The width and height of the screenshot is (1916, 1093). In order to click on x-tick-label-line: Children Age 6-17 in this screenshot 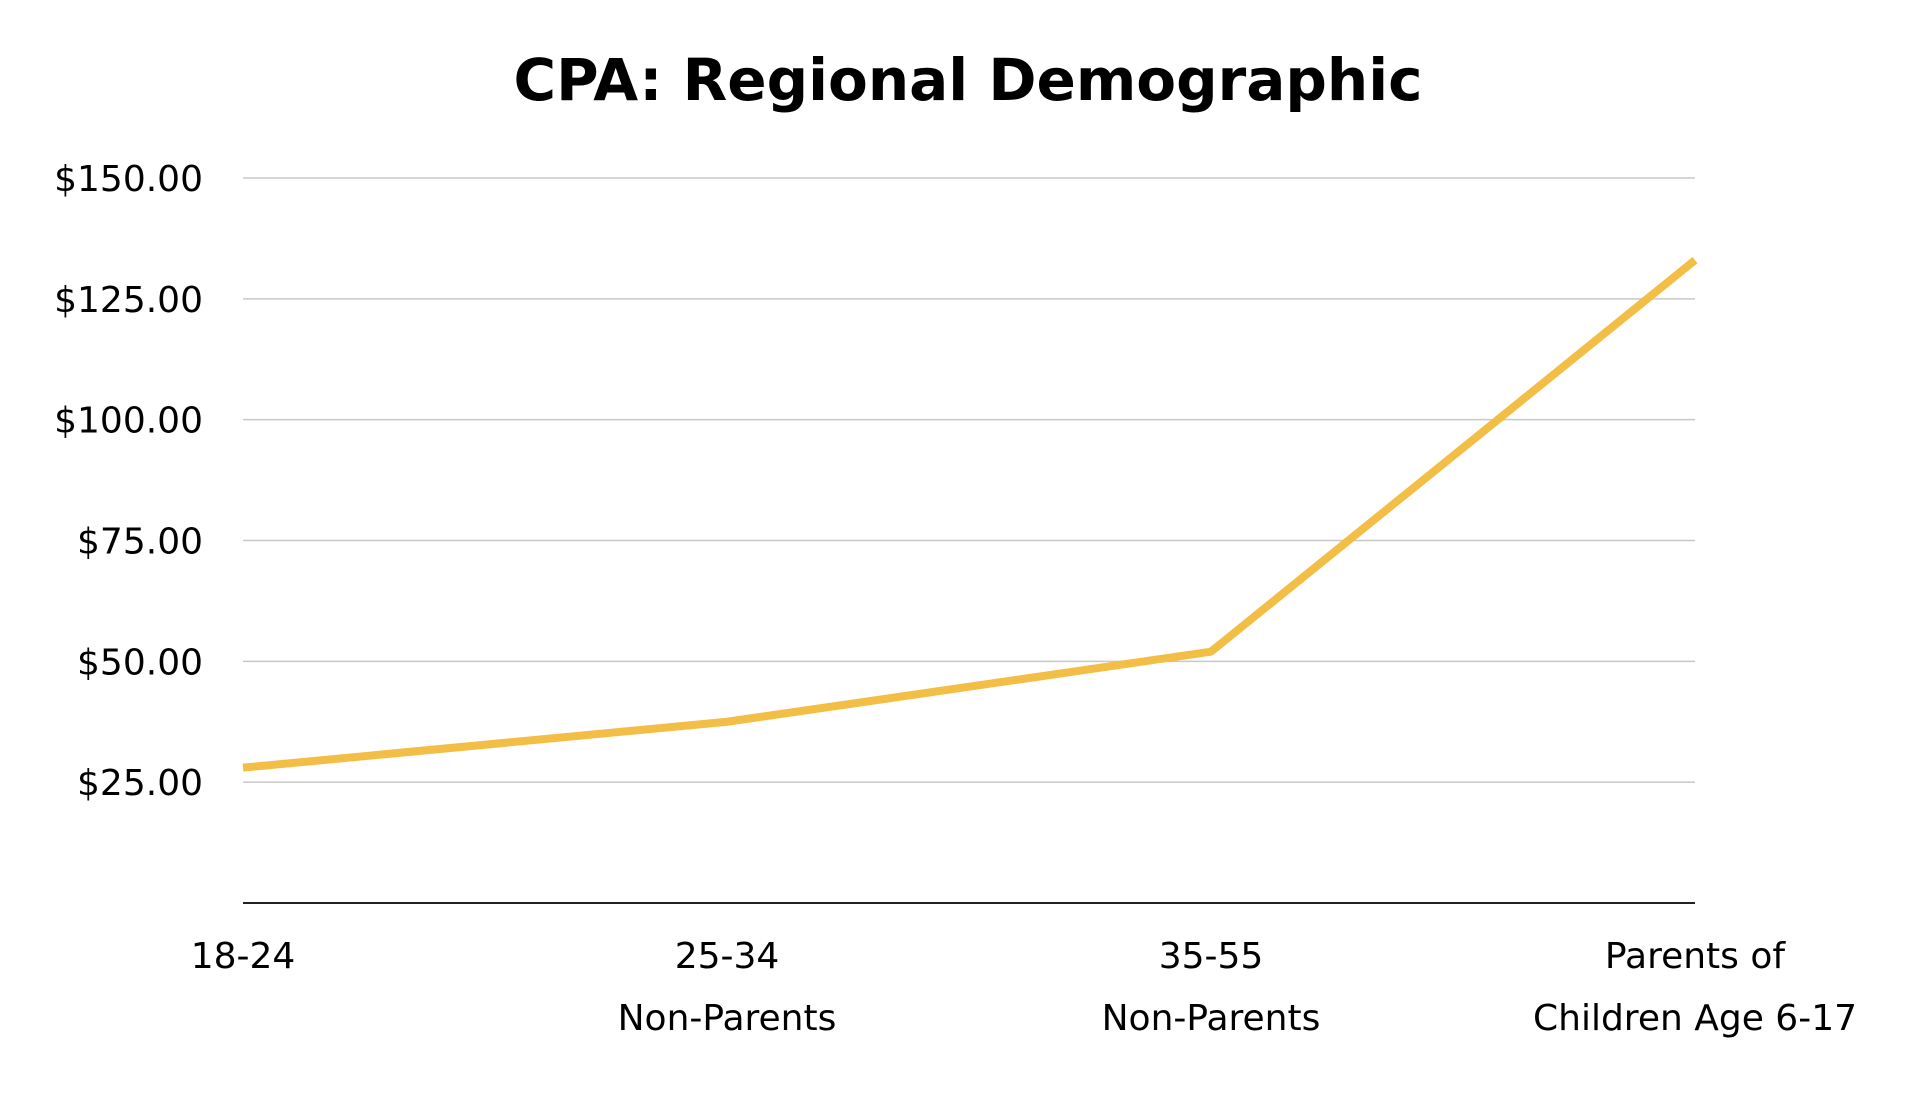, I will do `click(1695, 1018)`.